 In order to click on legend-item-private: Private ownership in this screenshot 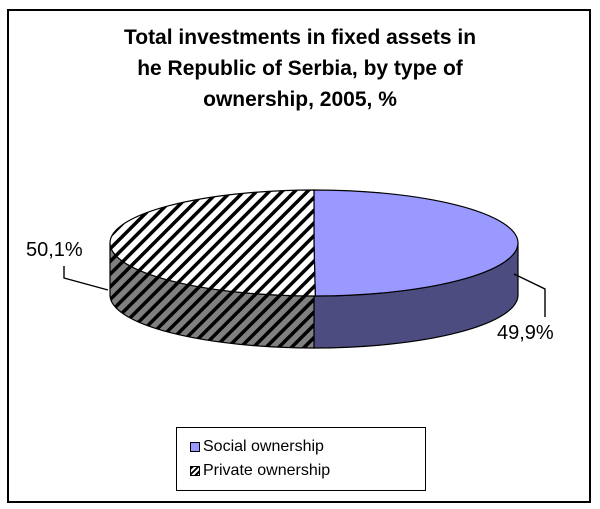, I will do `click(260, 471)`.